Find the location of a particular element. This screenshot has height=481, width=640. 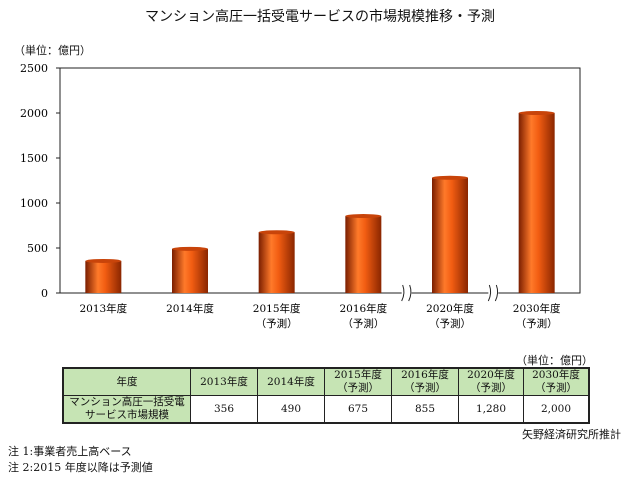

table-header-cell: 2016年度 （予測） is located at coordinates (425, 381).